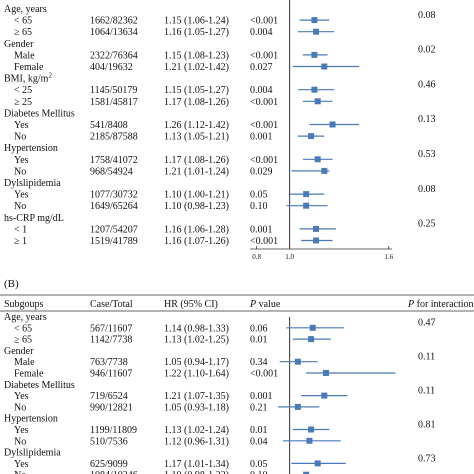  Describe the element at coordinates (261, 396) in the screenshot. I see `p-value: 0.001` at that location.